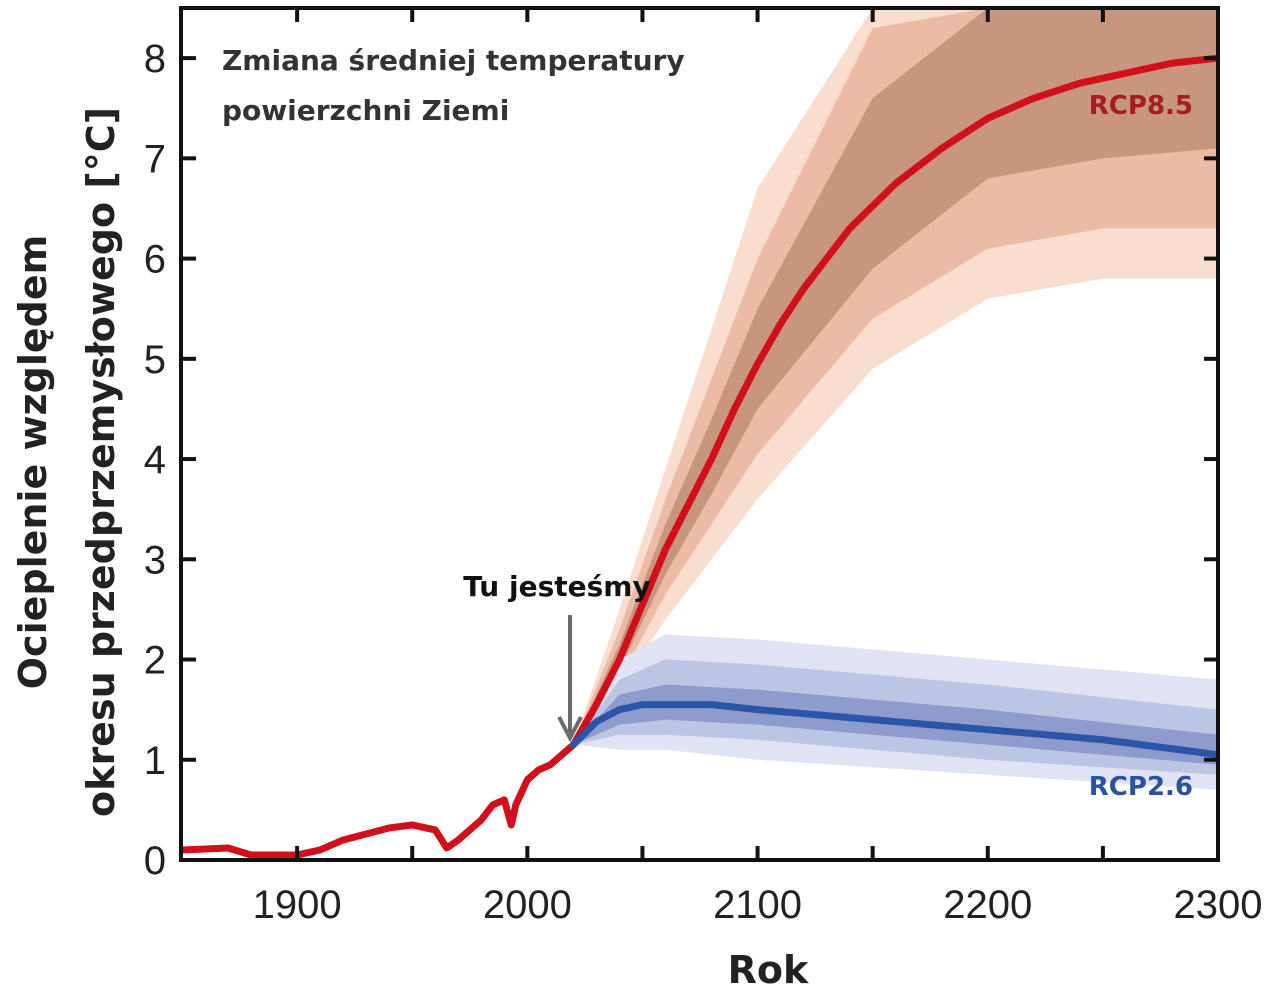  I want to click on y-axis-label-line-1: Ocieplenie względem, so click(33, 462).